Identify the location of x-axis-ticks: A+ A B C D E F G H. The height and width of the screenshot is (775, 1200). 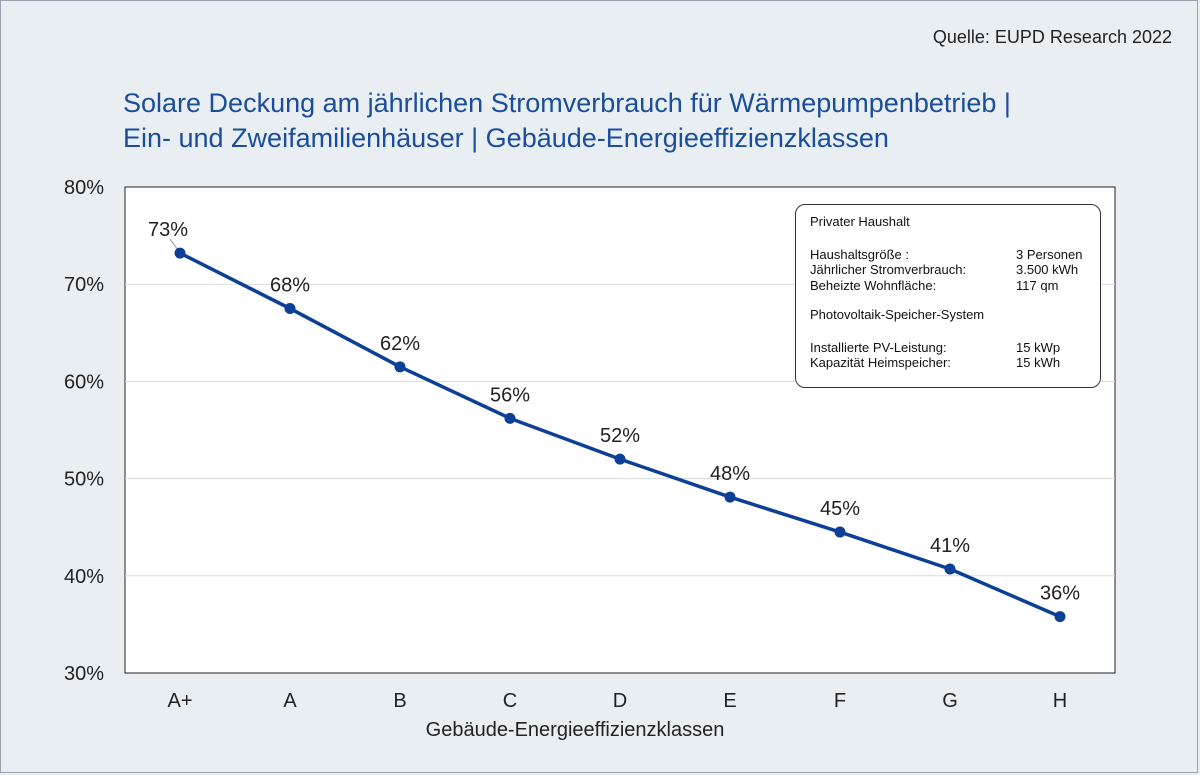
(617, 701).